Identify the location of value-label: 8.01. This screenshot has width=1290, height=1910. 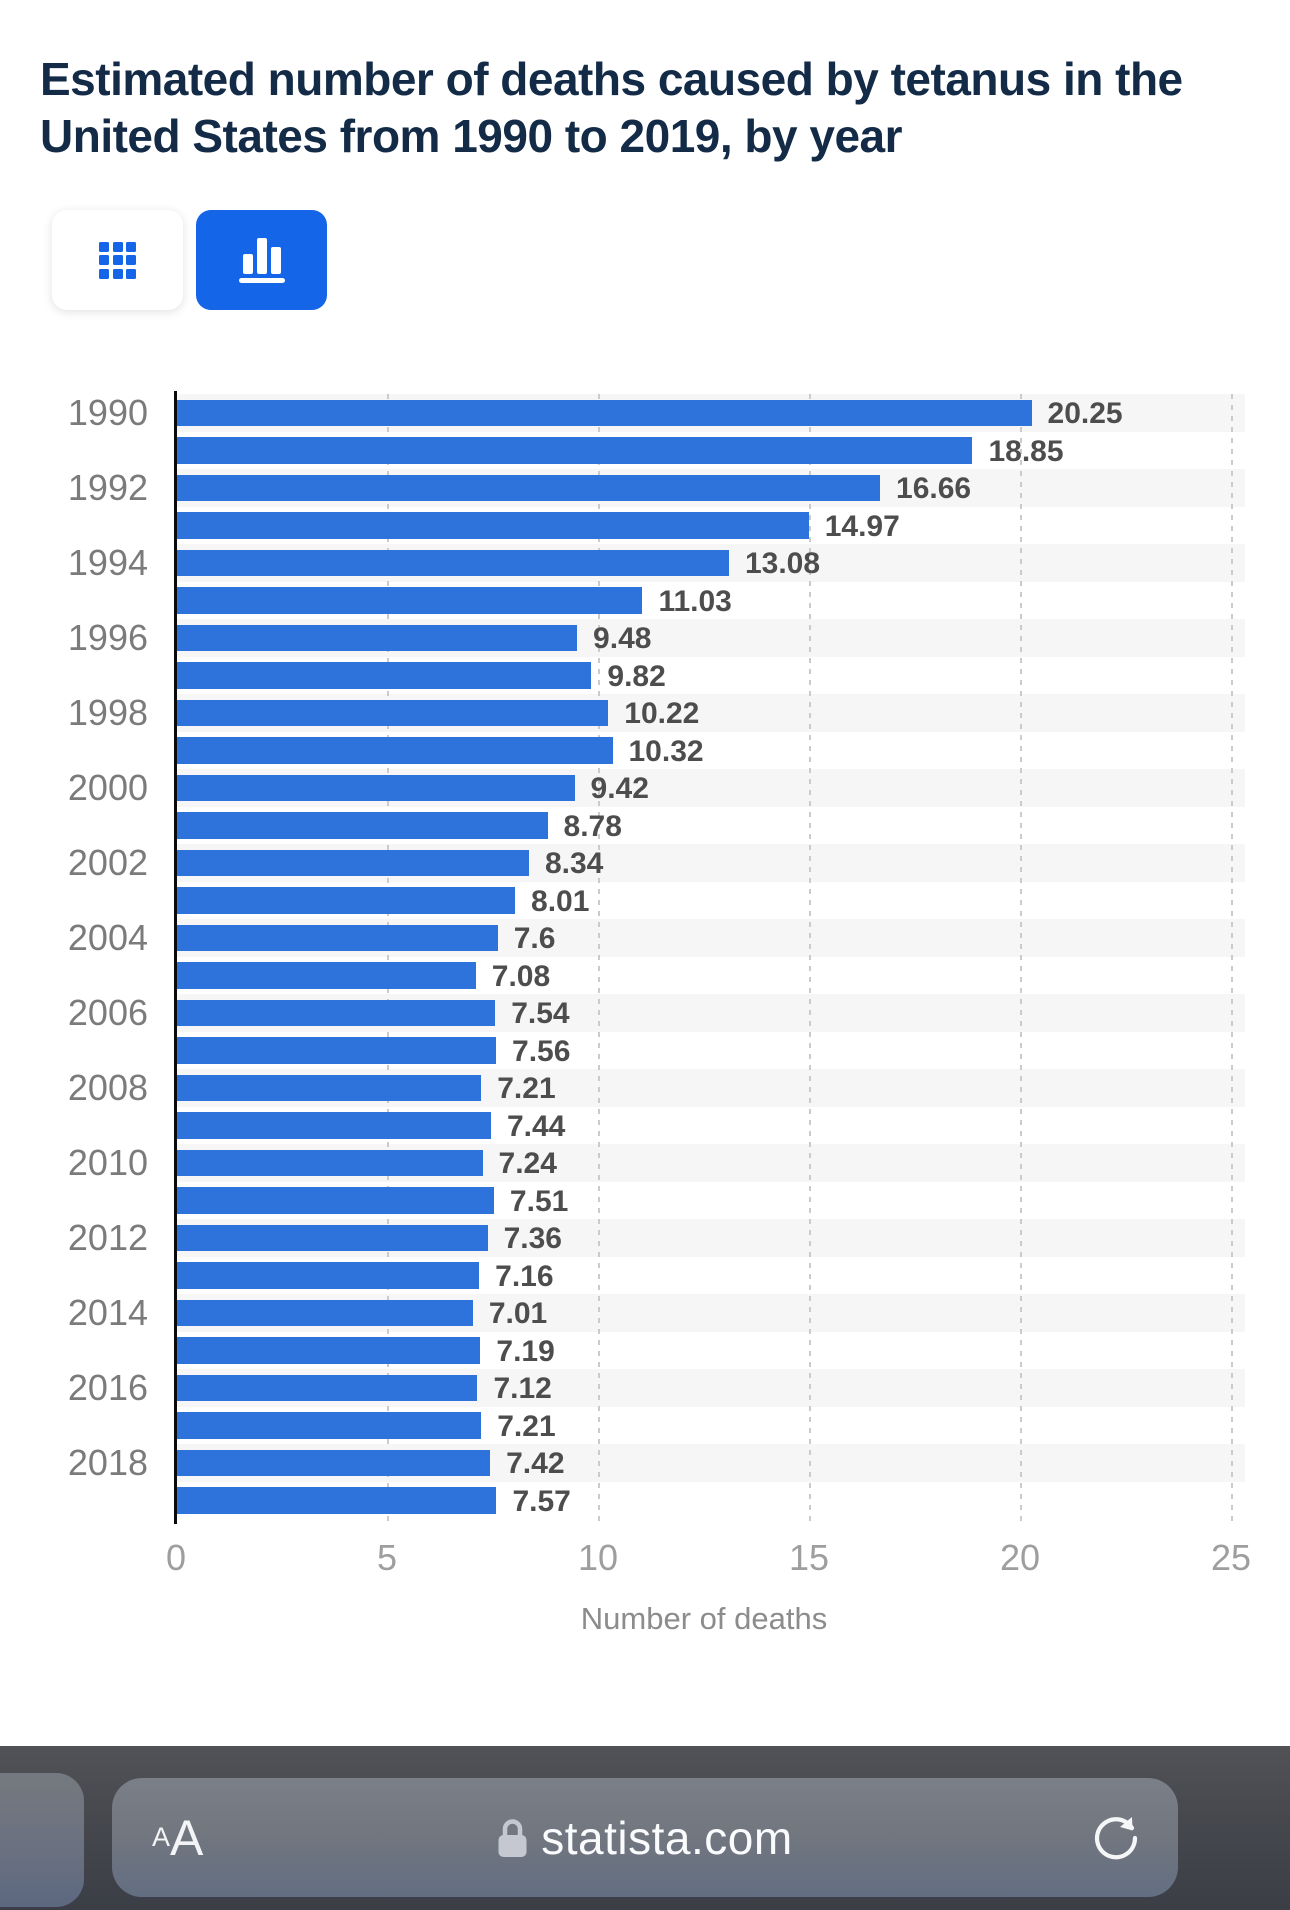
(560, 901).